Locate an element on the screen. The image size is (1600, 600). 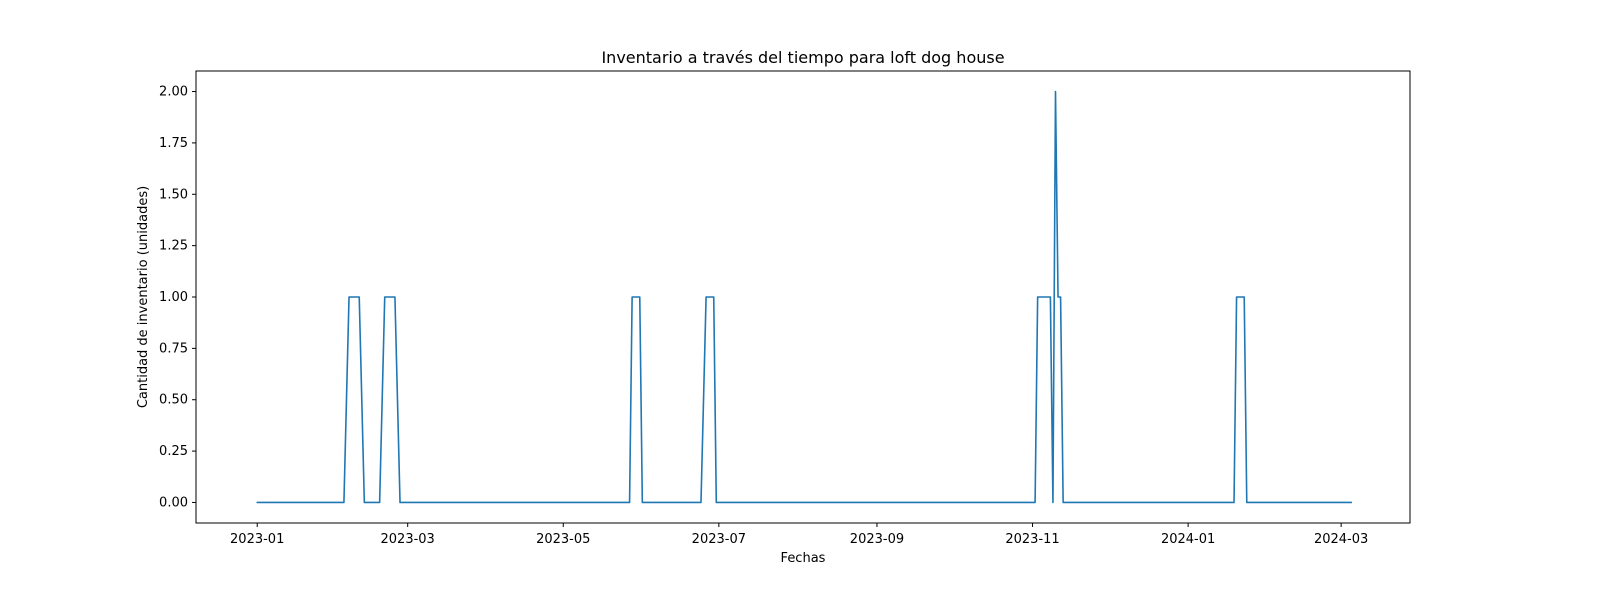
y-tick-label: 0.25 is located at coordinates (173, 451).